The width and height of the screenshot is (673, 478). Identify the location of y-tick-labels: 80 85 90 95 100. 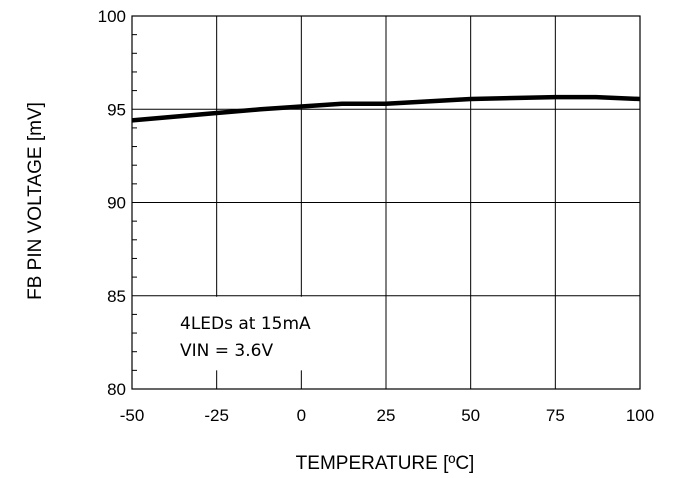
(112, 203).